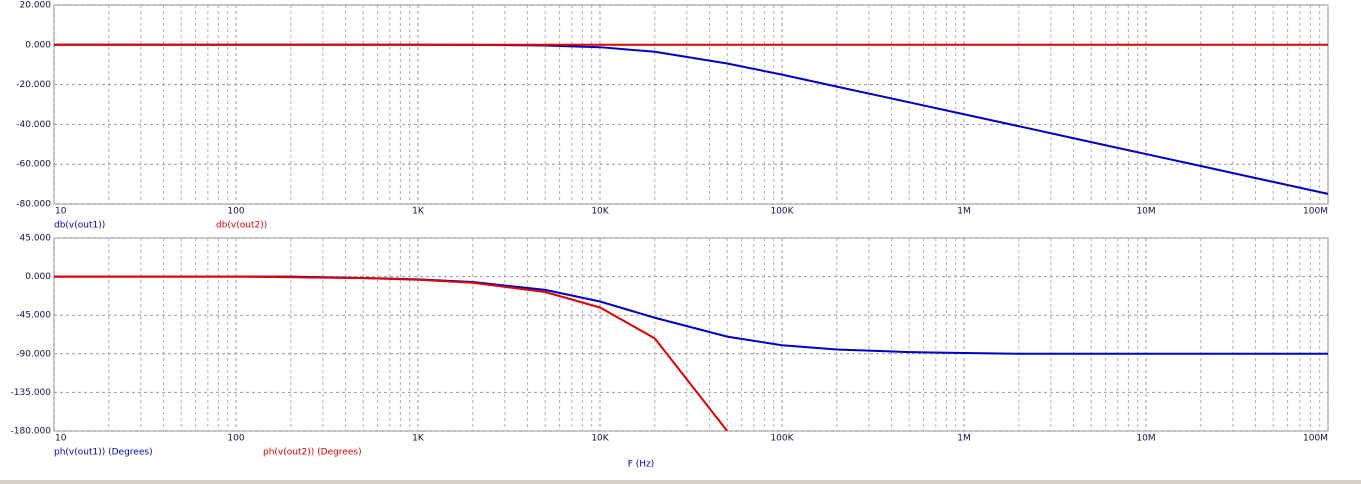 This screenshot has height=484, width=1361. I want to click on y-tick-label: -135.000, so click(31, 393).